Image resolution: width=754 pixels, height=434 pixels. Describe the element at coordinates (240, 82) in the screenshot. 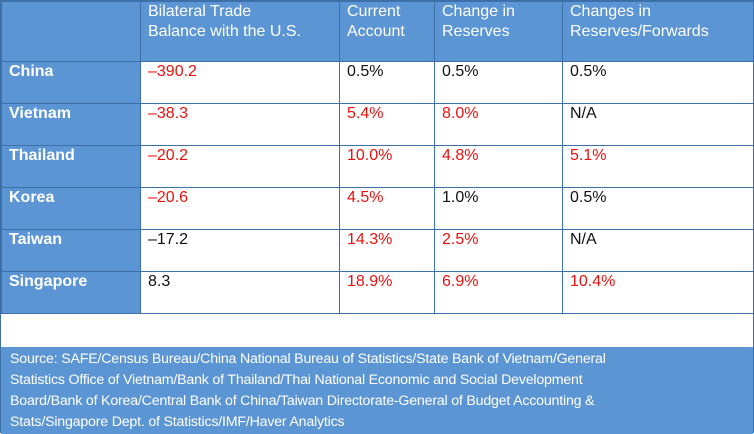

I see `value-cell: –390.2` at that location.